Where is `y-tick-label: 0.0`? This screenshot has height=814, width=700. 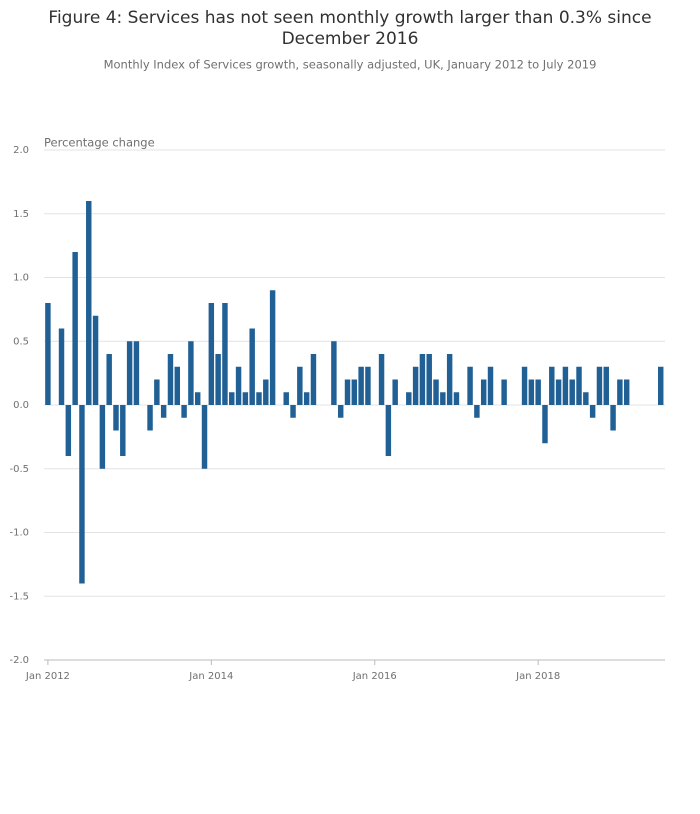 y-tick-label: 0.0 is located at coordinates (21, 405).